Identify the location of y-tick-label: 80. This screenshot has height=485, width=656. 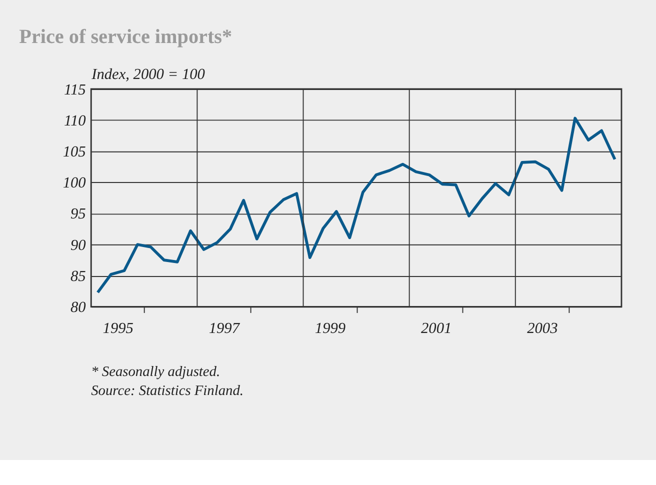
(78, 307).